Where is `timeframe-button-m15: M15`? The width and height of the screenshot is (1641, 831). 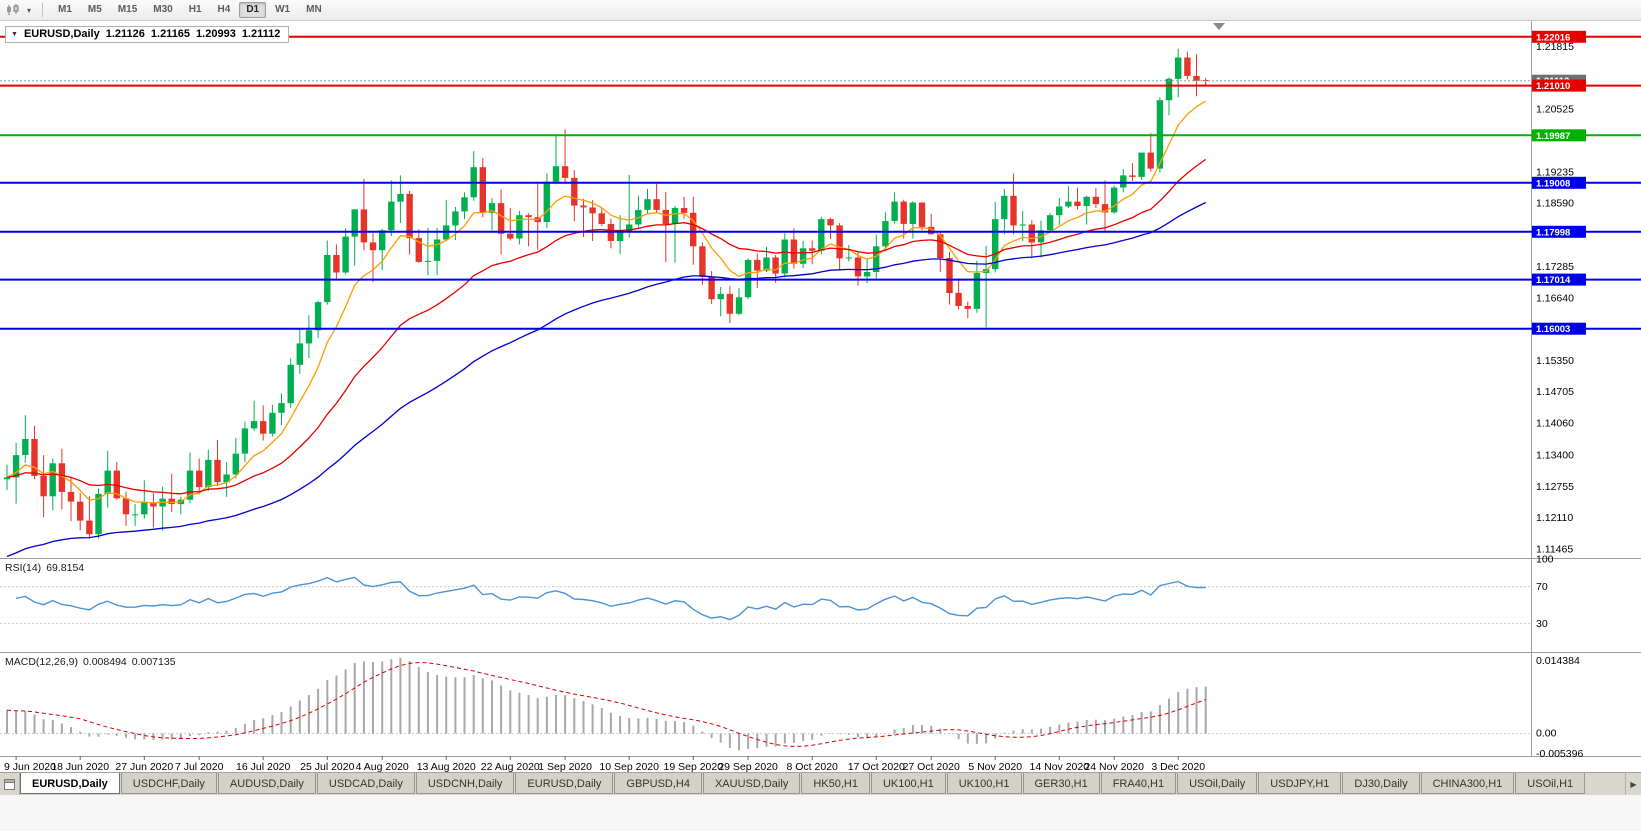
timeframe-button-m15: M15 is located at coordinates (127, 9).